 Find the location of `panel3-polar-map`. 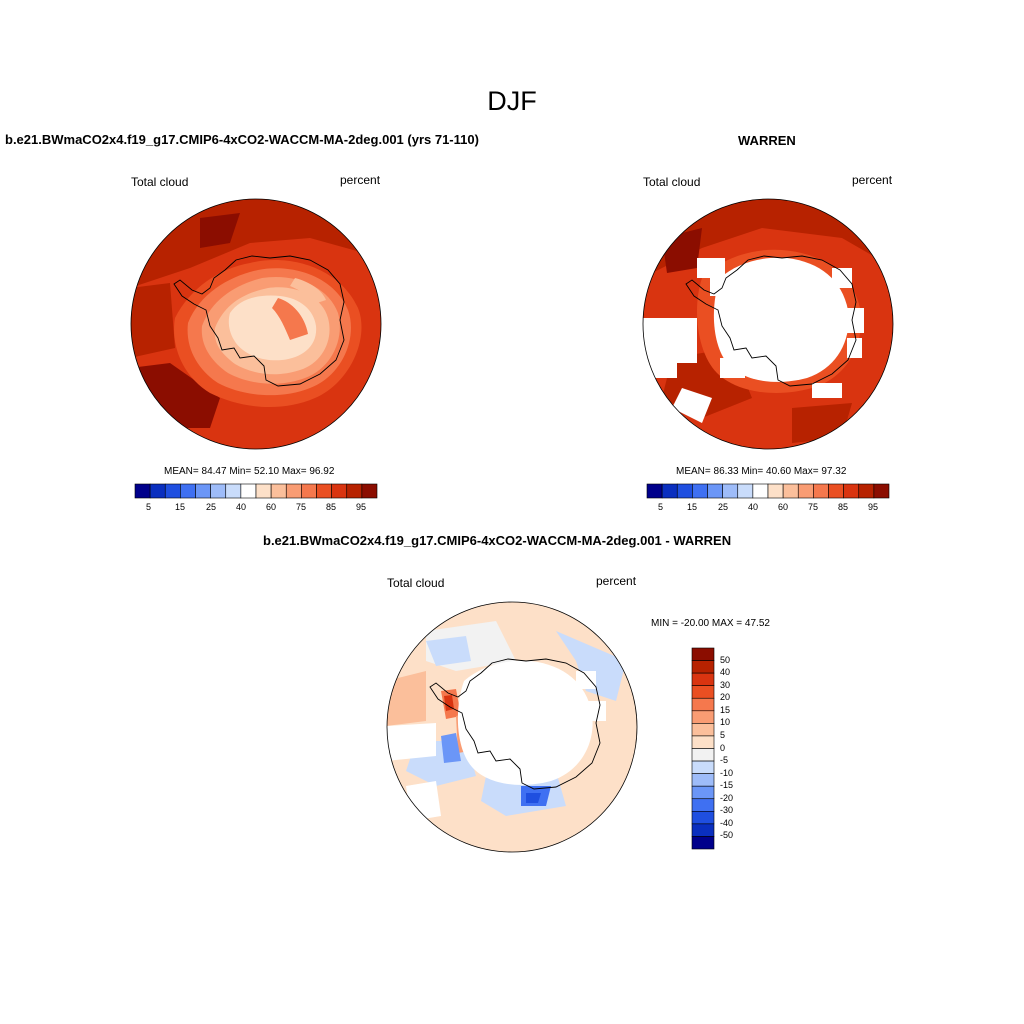

panel3-polar-map is located at coordinates (512, 727).